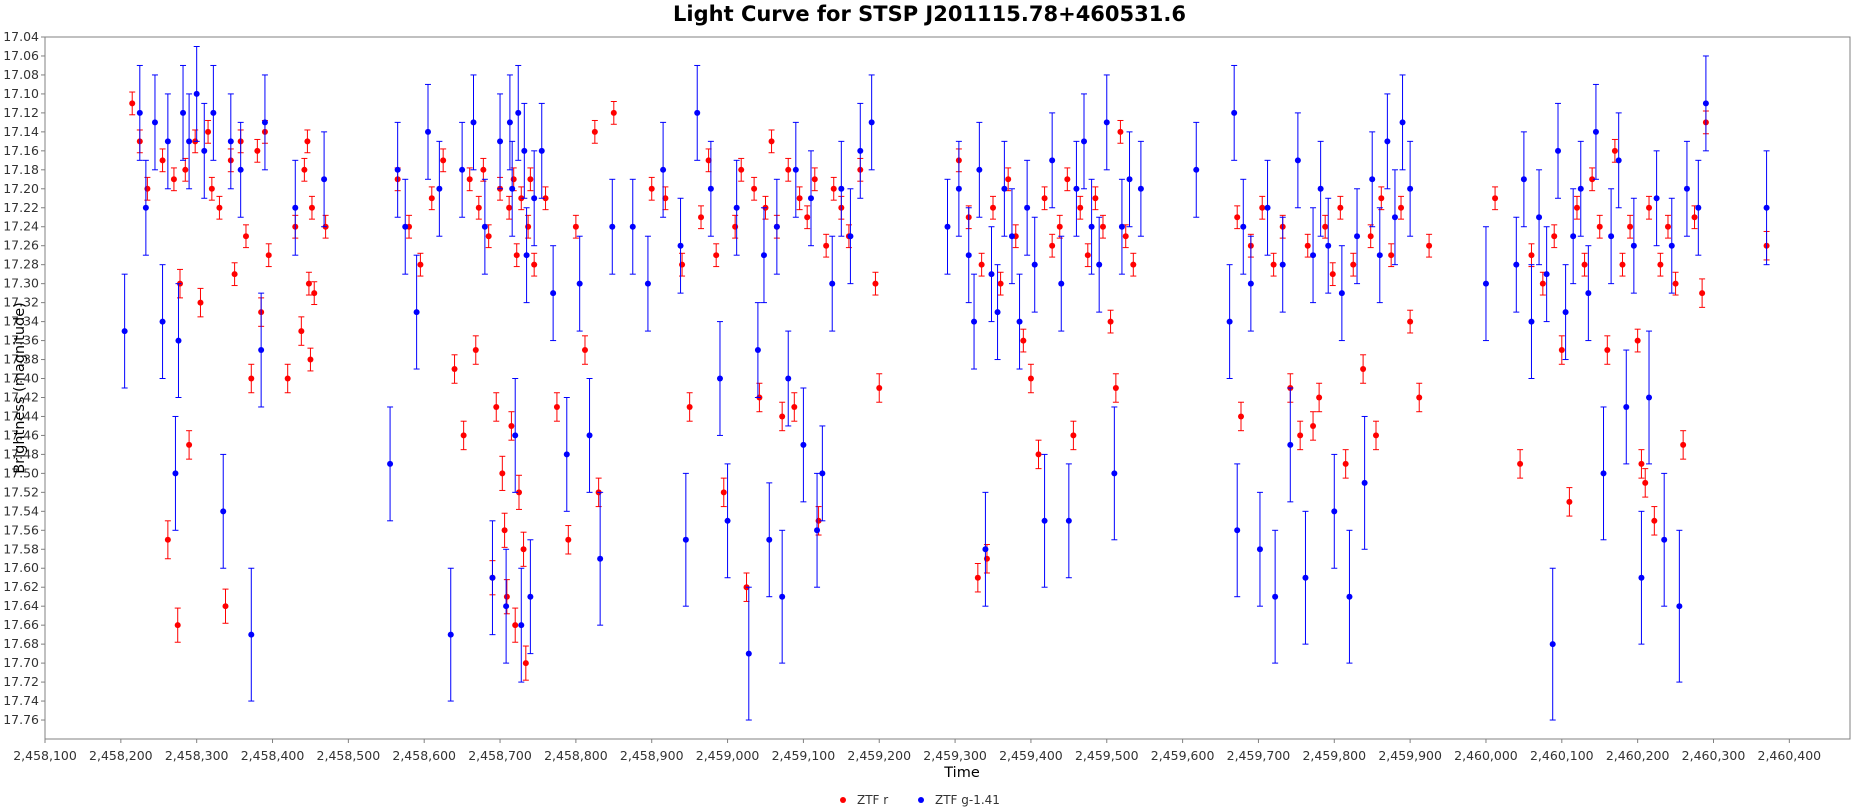 The image size is (1859, 811). Describe the element at coordinates (21, 472) in the screenshot. I see `y-tick-label: 17.50` at that location.